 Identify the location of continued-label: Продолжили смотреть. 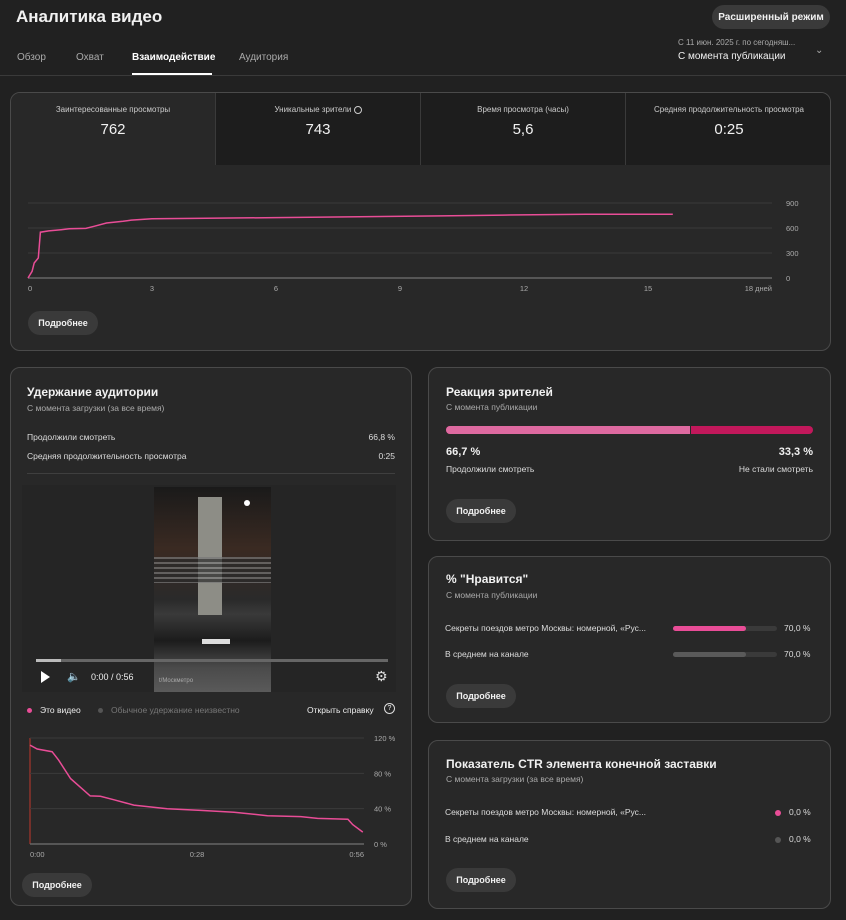
(490, 469).